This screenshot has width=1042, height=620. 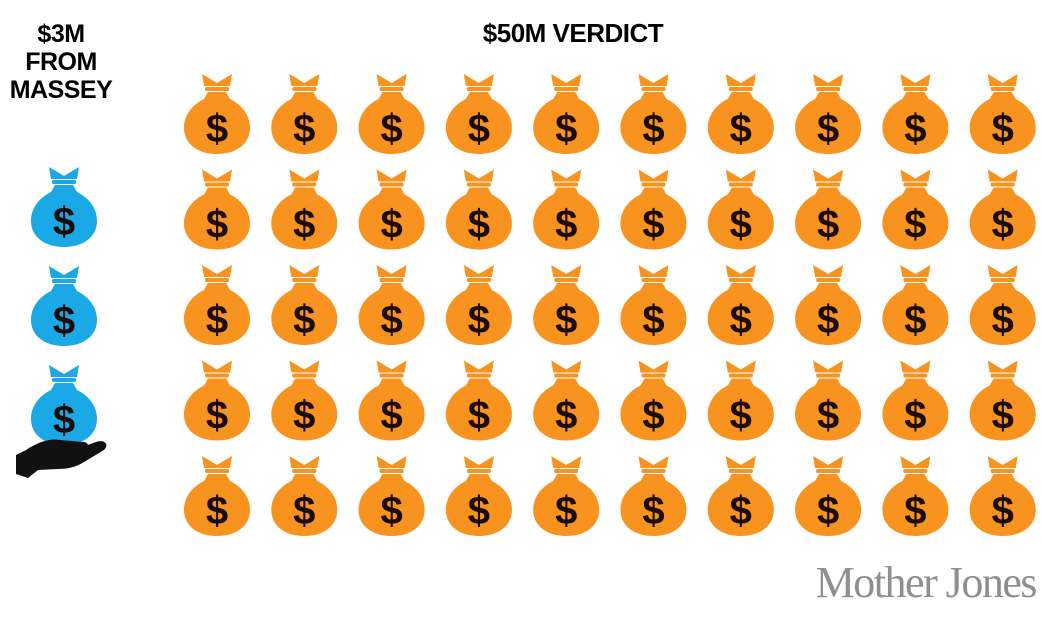 What do you see at coordinates (573, 33) in the screenshot?
I see `verdict-title: $50M VERDICT` at bounding box center [573, 33].